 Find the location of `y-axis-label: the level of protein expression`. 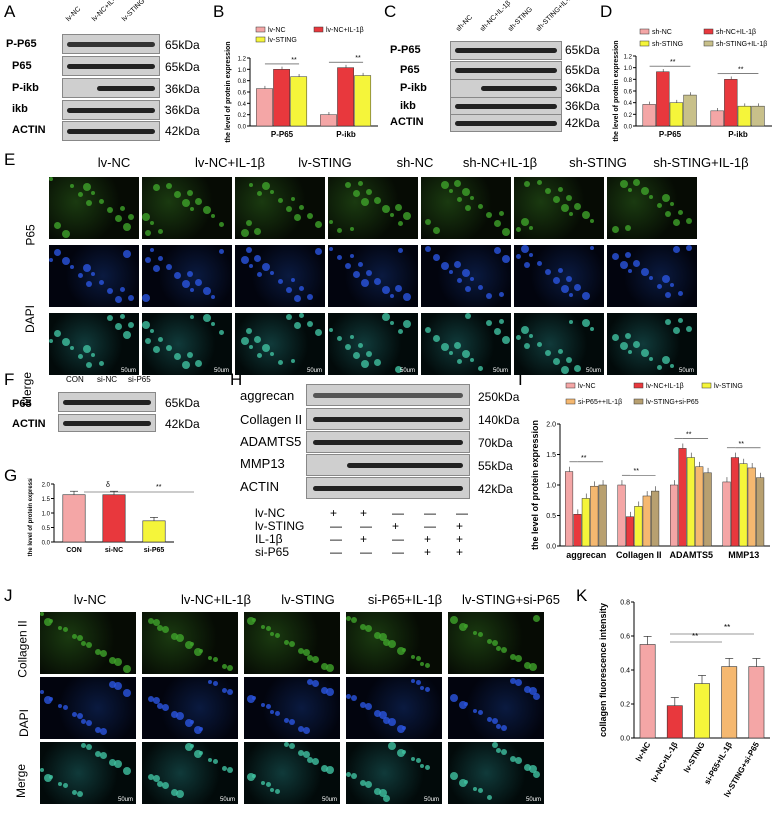

y-axis-label: the level of protein expression is located at coordinates (228, 91).